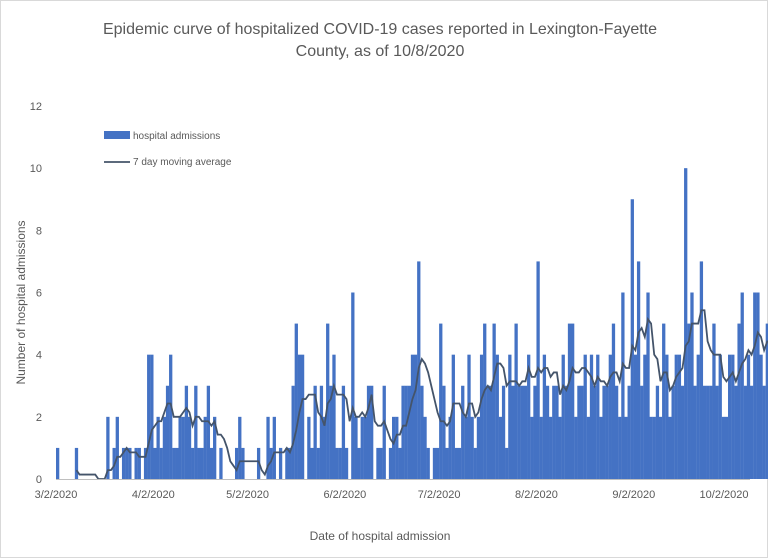  What do you see at coordinates (39, 294) in the screenshot?
I see `y-tick-label: 6` at bounding box center [39, 294].